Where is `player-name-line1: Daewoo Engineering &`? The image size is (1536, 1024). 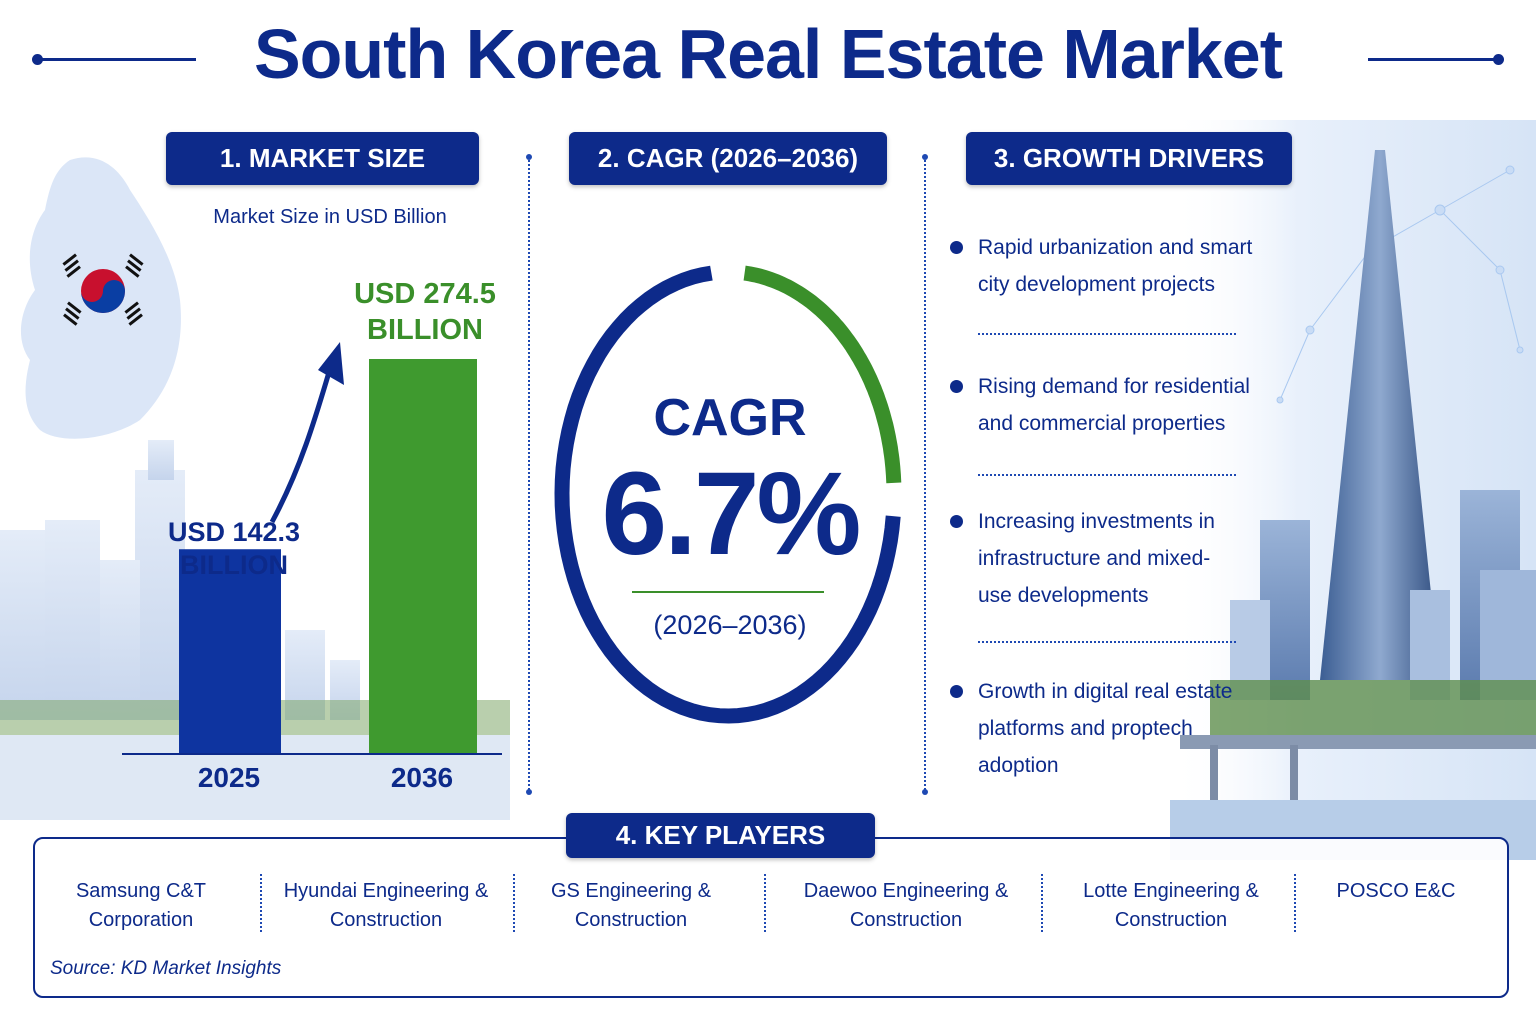
player-name-line1: Daewoo Engineering & is located at coordinates (906, 891).